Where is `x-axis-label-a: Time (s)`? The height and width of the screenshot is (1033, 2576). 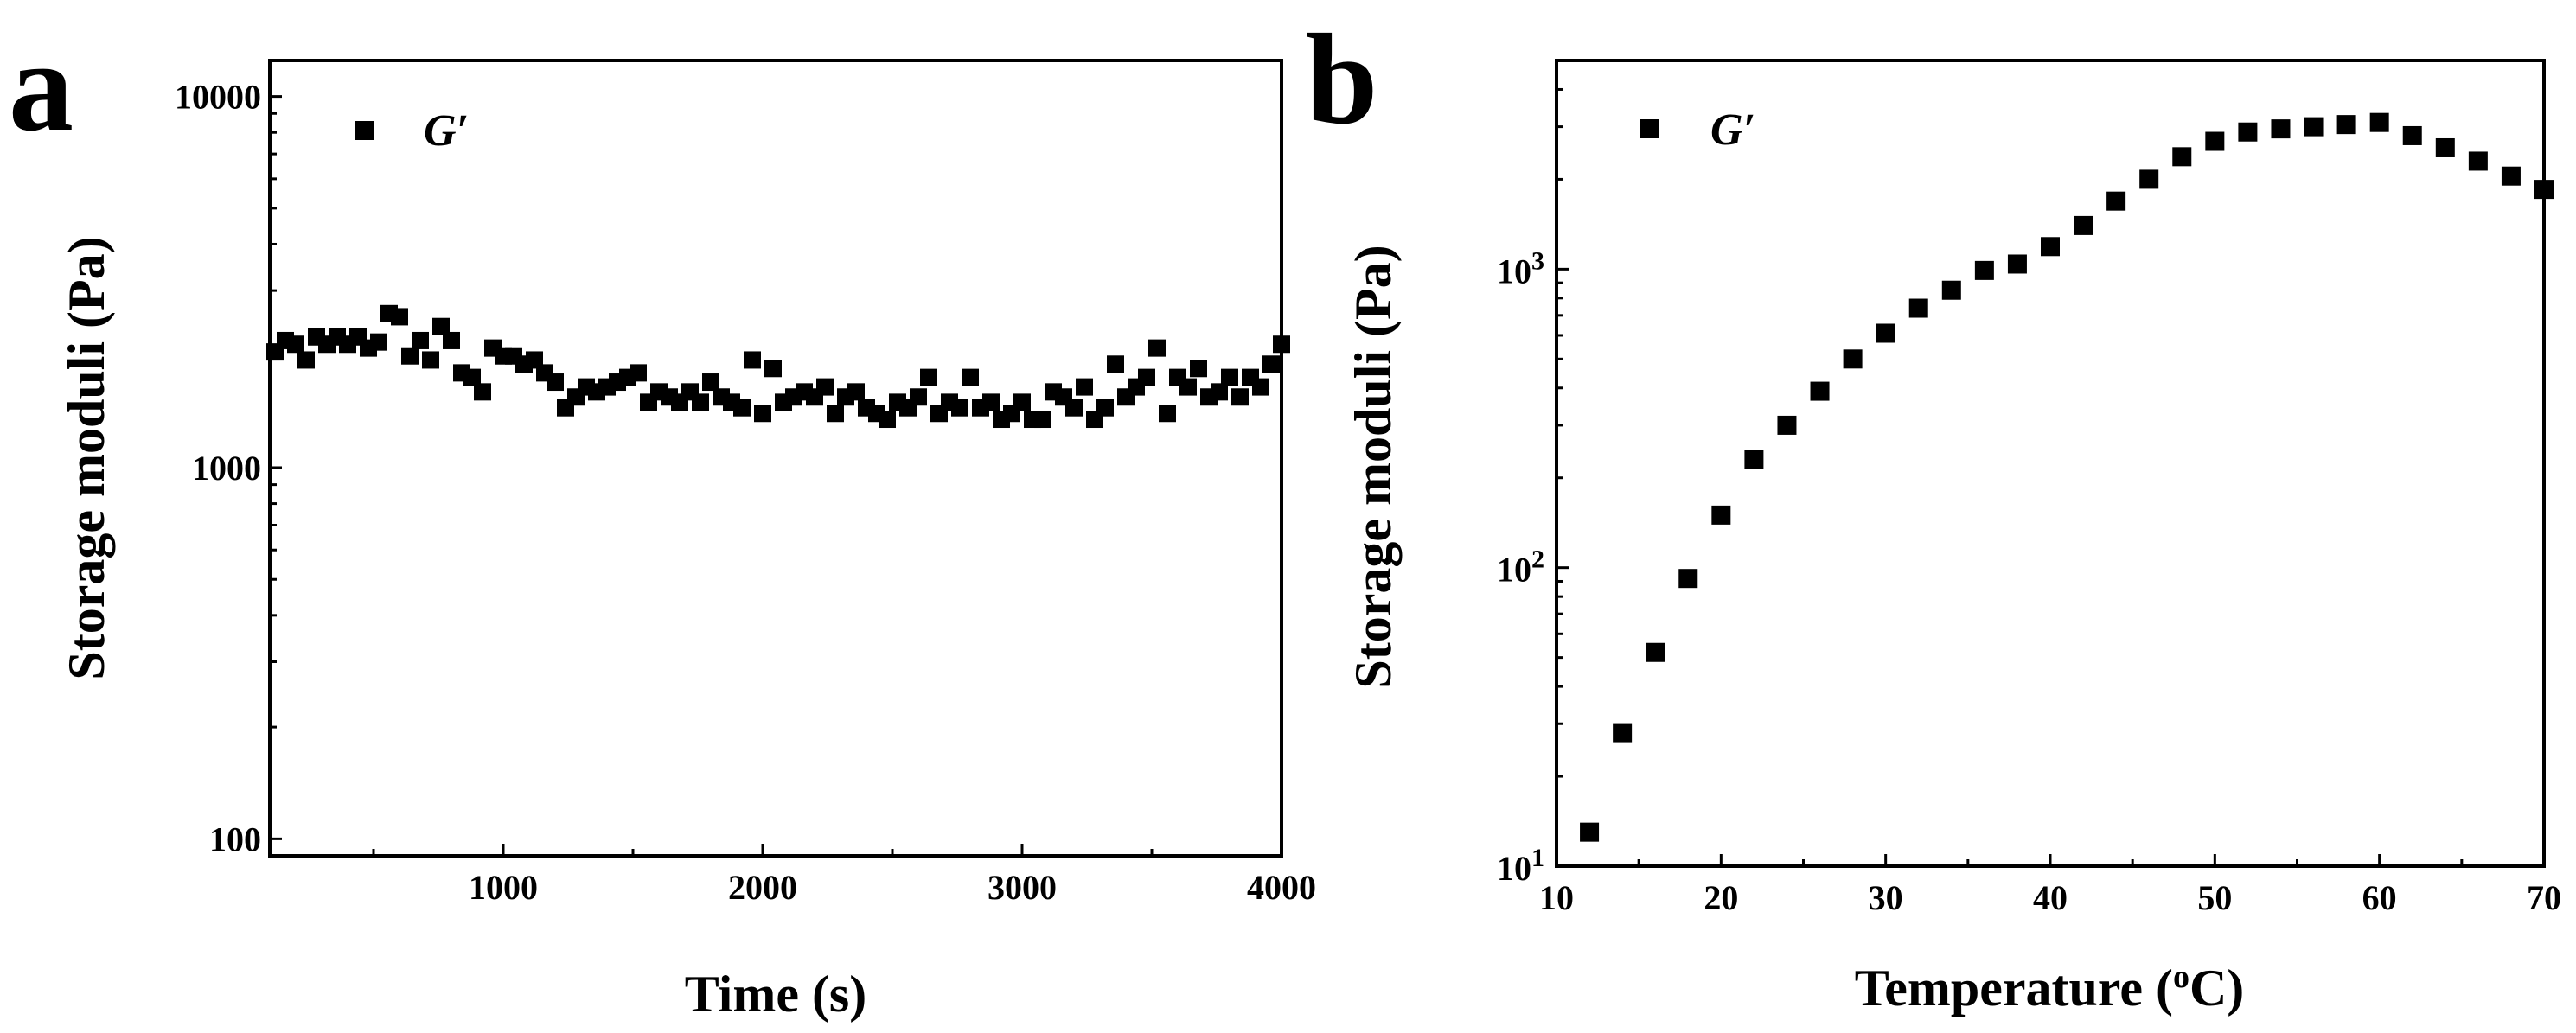
x-axis-label-a: Time (s) is located at coordinates (776, 995).